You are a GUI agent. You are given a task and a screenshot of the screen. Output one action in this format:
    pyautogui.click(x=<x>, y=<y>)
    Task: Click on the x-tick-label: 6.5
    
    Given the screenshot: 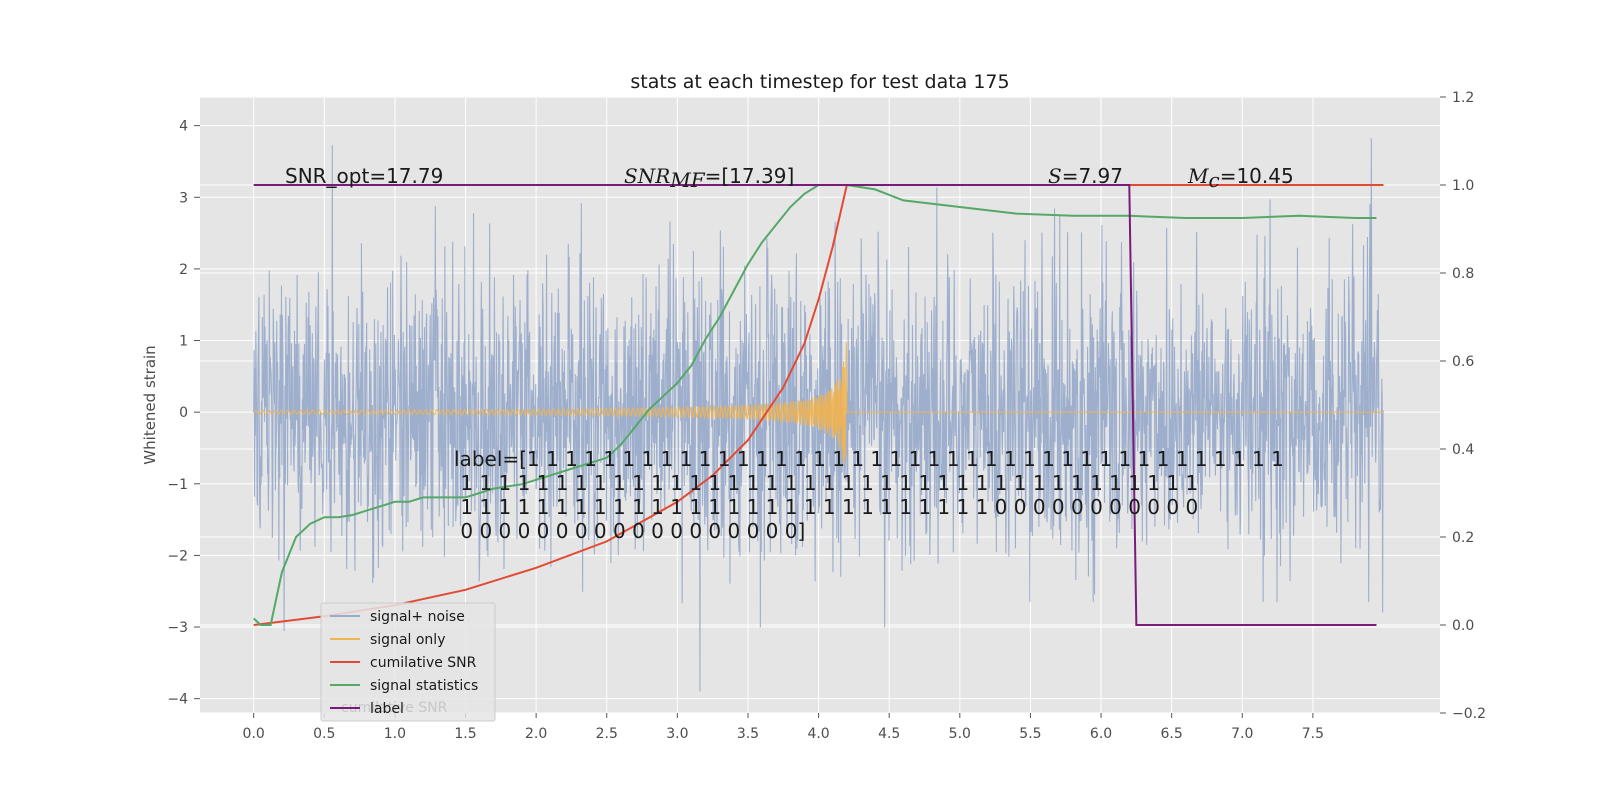 What is the action you would take?
    pyautogui.click(x=1172, y=734)
    